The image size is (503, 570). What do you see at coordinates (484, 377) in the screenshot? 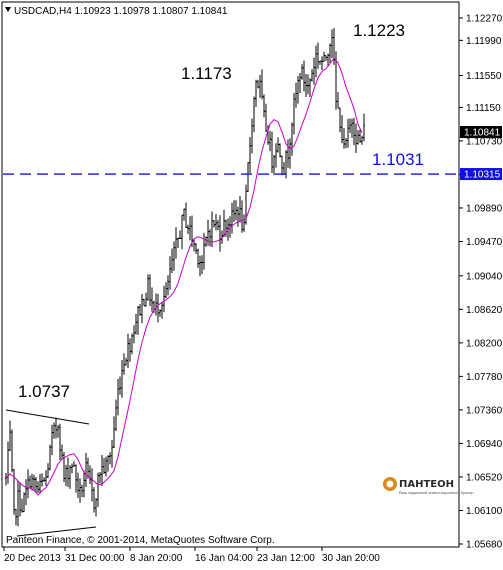
I see `ytick-label: 1.07780` at bounding box center [484, 377].